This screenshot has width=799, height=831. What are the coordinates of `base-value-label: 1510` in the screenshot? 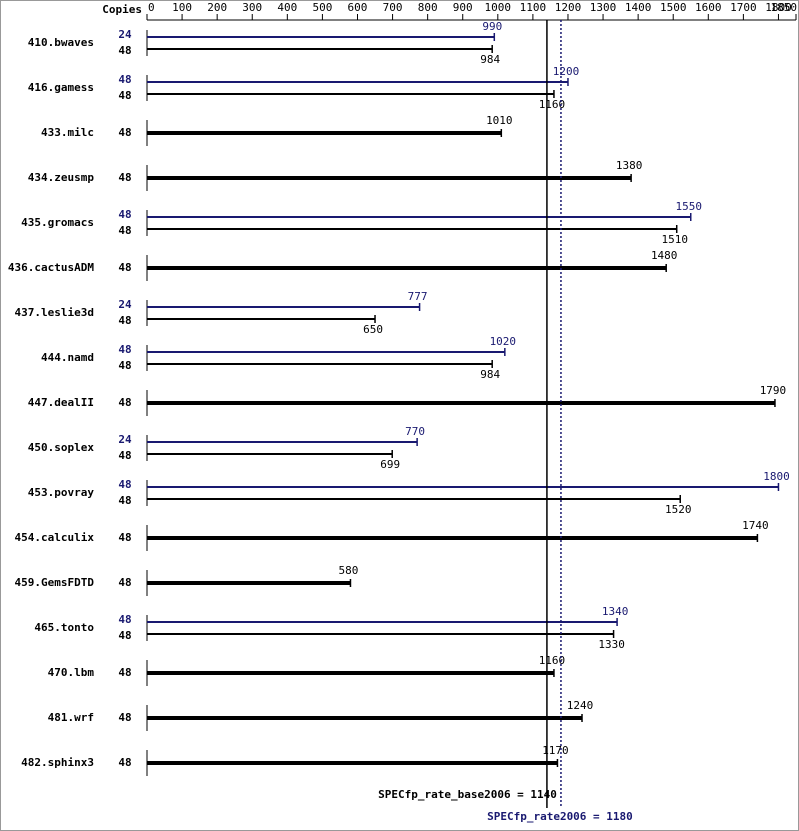 It's located at (674, 239).